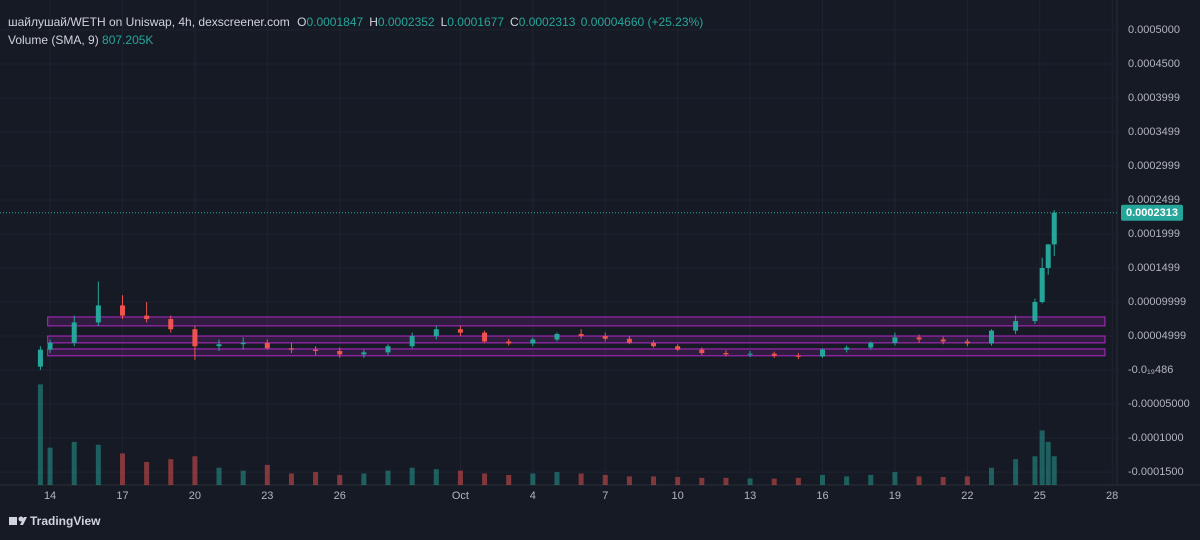  I want to click on tradingview-logo: TradingView, so click(55, 521).